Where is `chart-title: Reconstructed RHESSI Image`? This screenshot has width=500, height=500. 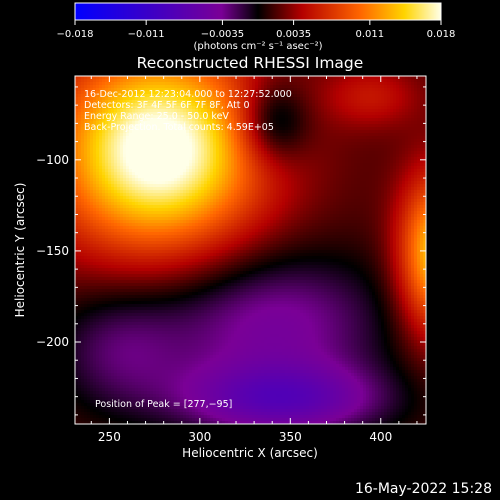 chart-title: Reconstructed RHESSI Image is located at coordinates (250, 63).